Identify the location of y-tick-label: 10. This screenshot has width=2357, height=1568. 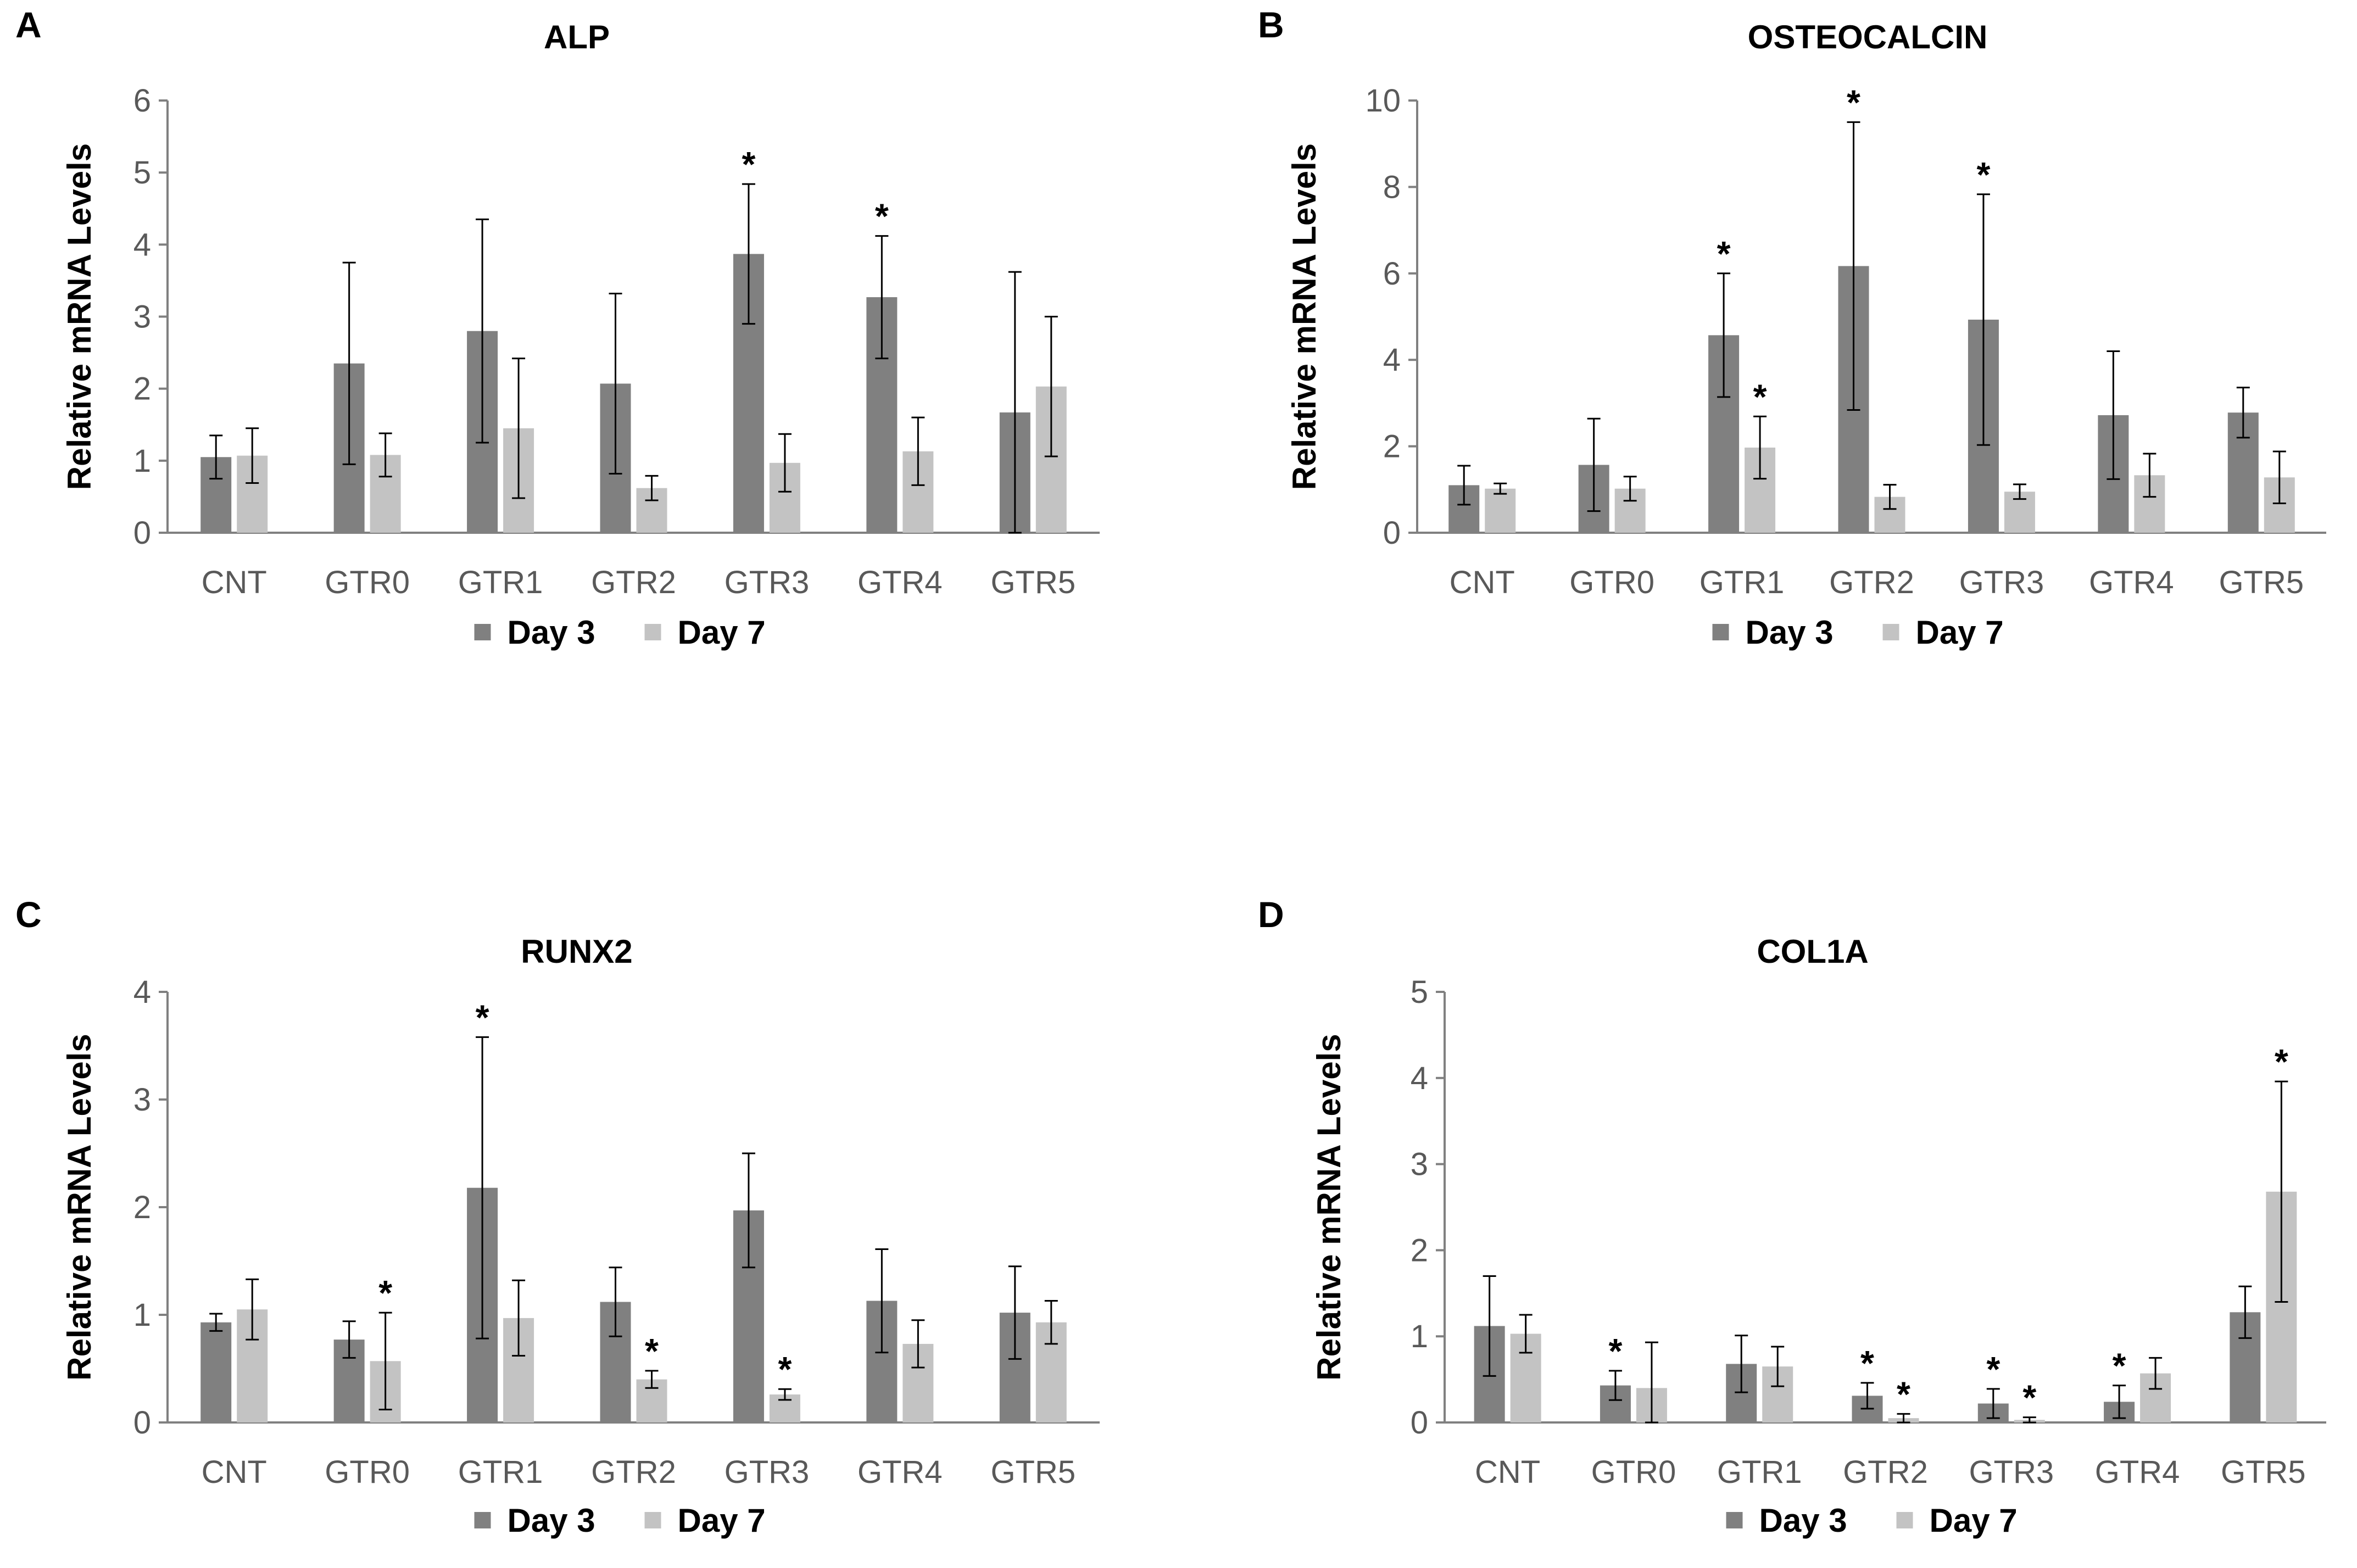
(1383, 101).